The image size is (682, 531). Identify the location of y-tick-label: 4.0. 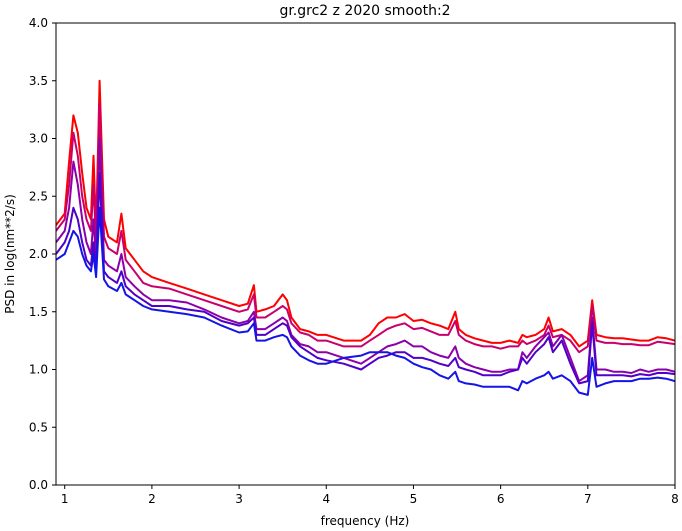
(38, 23).